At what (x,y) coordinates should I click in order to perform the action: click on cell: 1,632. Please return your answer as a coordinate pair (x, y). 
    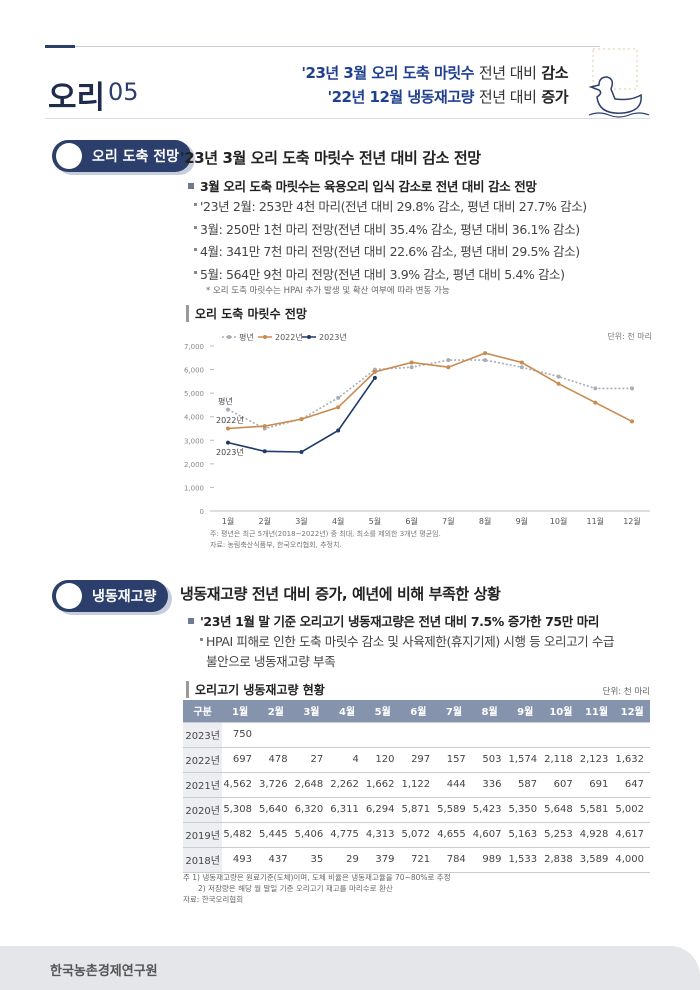
    Looking at the image, I should click on (632, 760).